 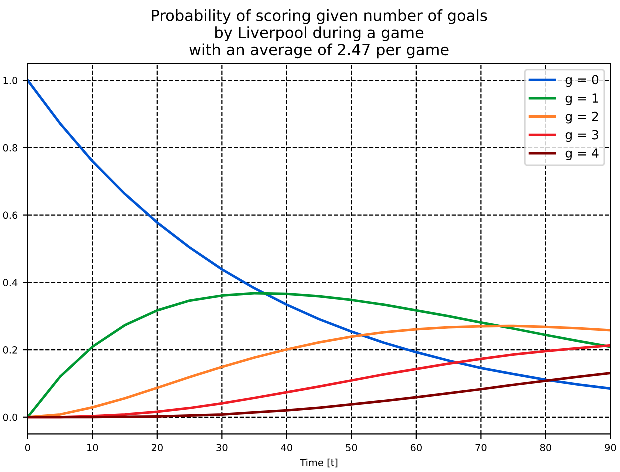 What do you see at coordinates (93, 448) in the screenshot?
I see `x-tick-label: 10` at bounding box center [93, 448].